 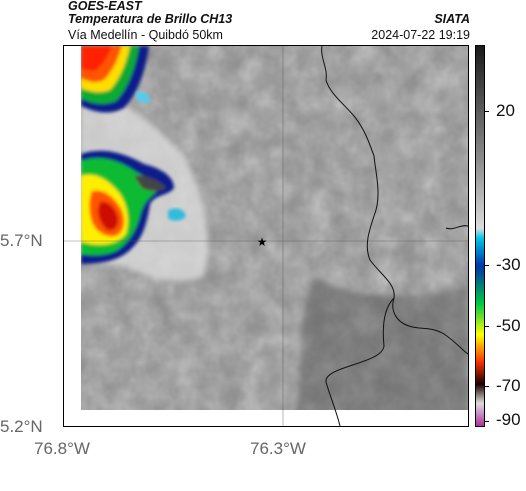 I want to click on dark-region, so click(x=381, y=351).